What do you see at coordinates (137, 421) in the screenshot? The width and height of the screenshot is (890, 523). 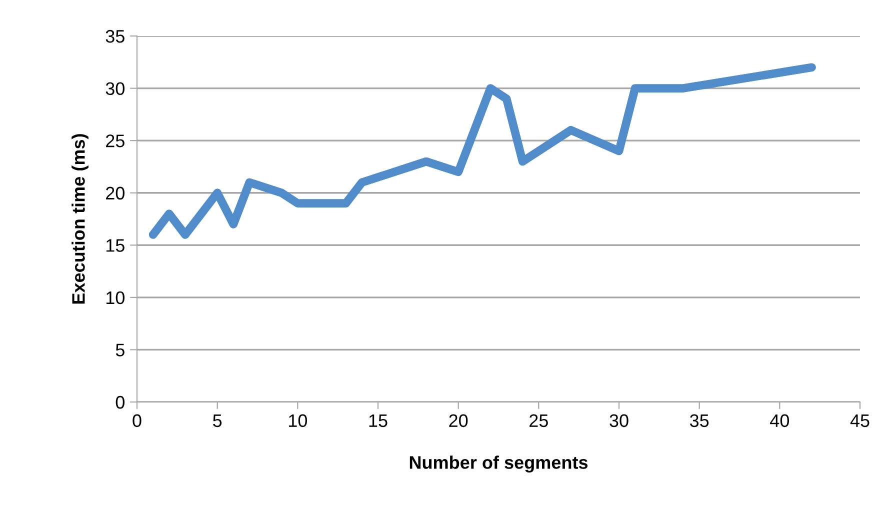 I see `x-tick-label: 0` at bounding box center [137, 421].